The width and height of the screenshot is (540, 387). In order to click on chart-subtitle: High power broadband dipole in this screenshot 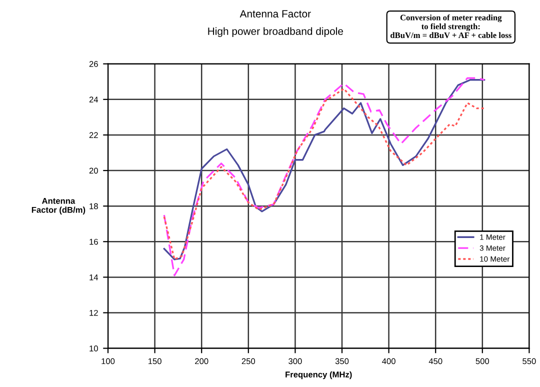, I will do `click(275, 32)`.